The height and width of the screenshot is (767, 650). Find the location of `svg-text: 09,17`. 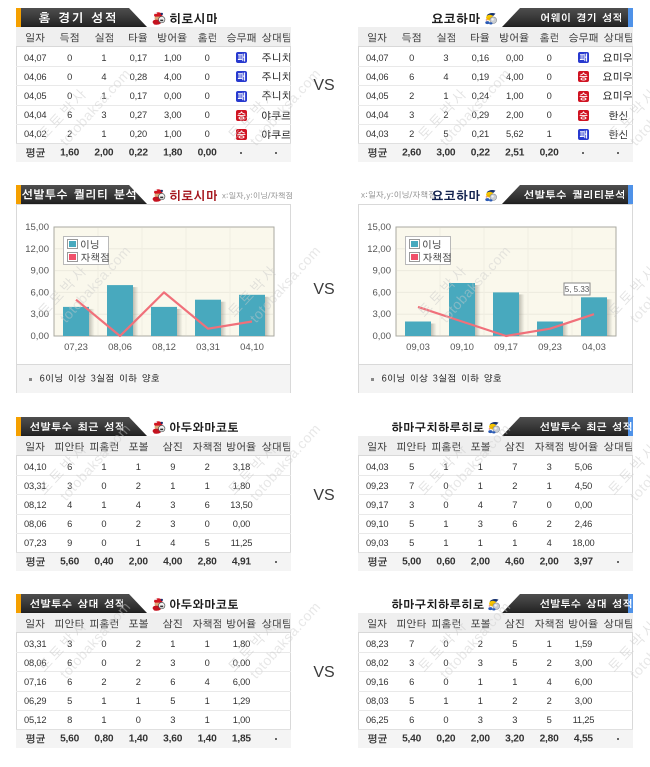

svg-text: 09,17 is located at coordinates (506, 347).